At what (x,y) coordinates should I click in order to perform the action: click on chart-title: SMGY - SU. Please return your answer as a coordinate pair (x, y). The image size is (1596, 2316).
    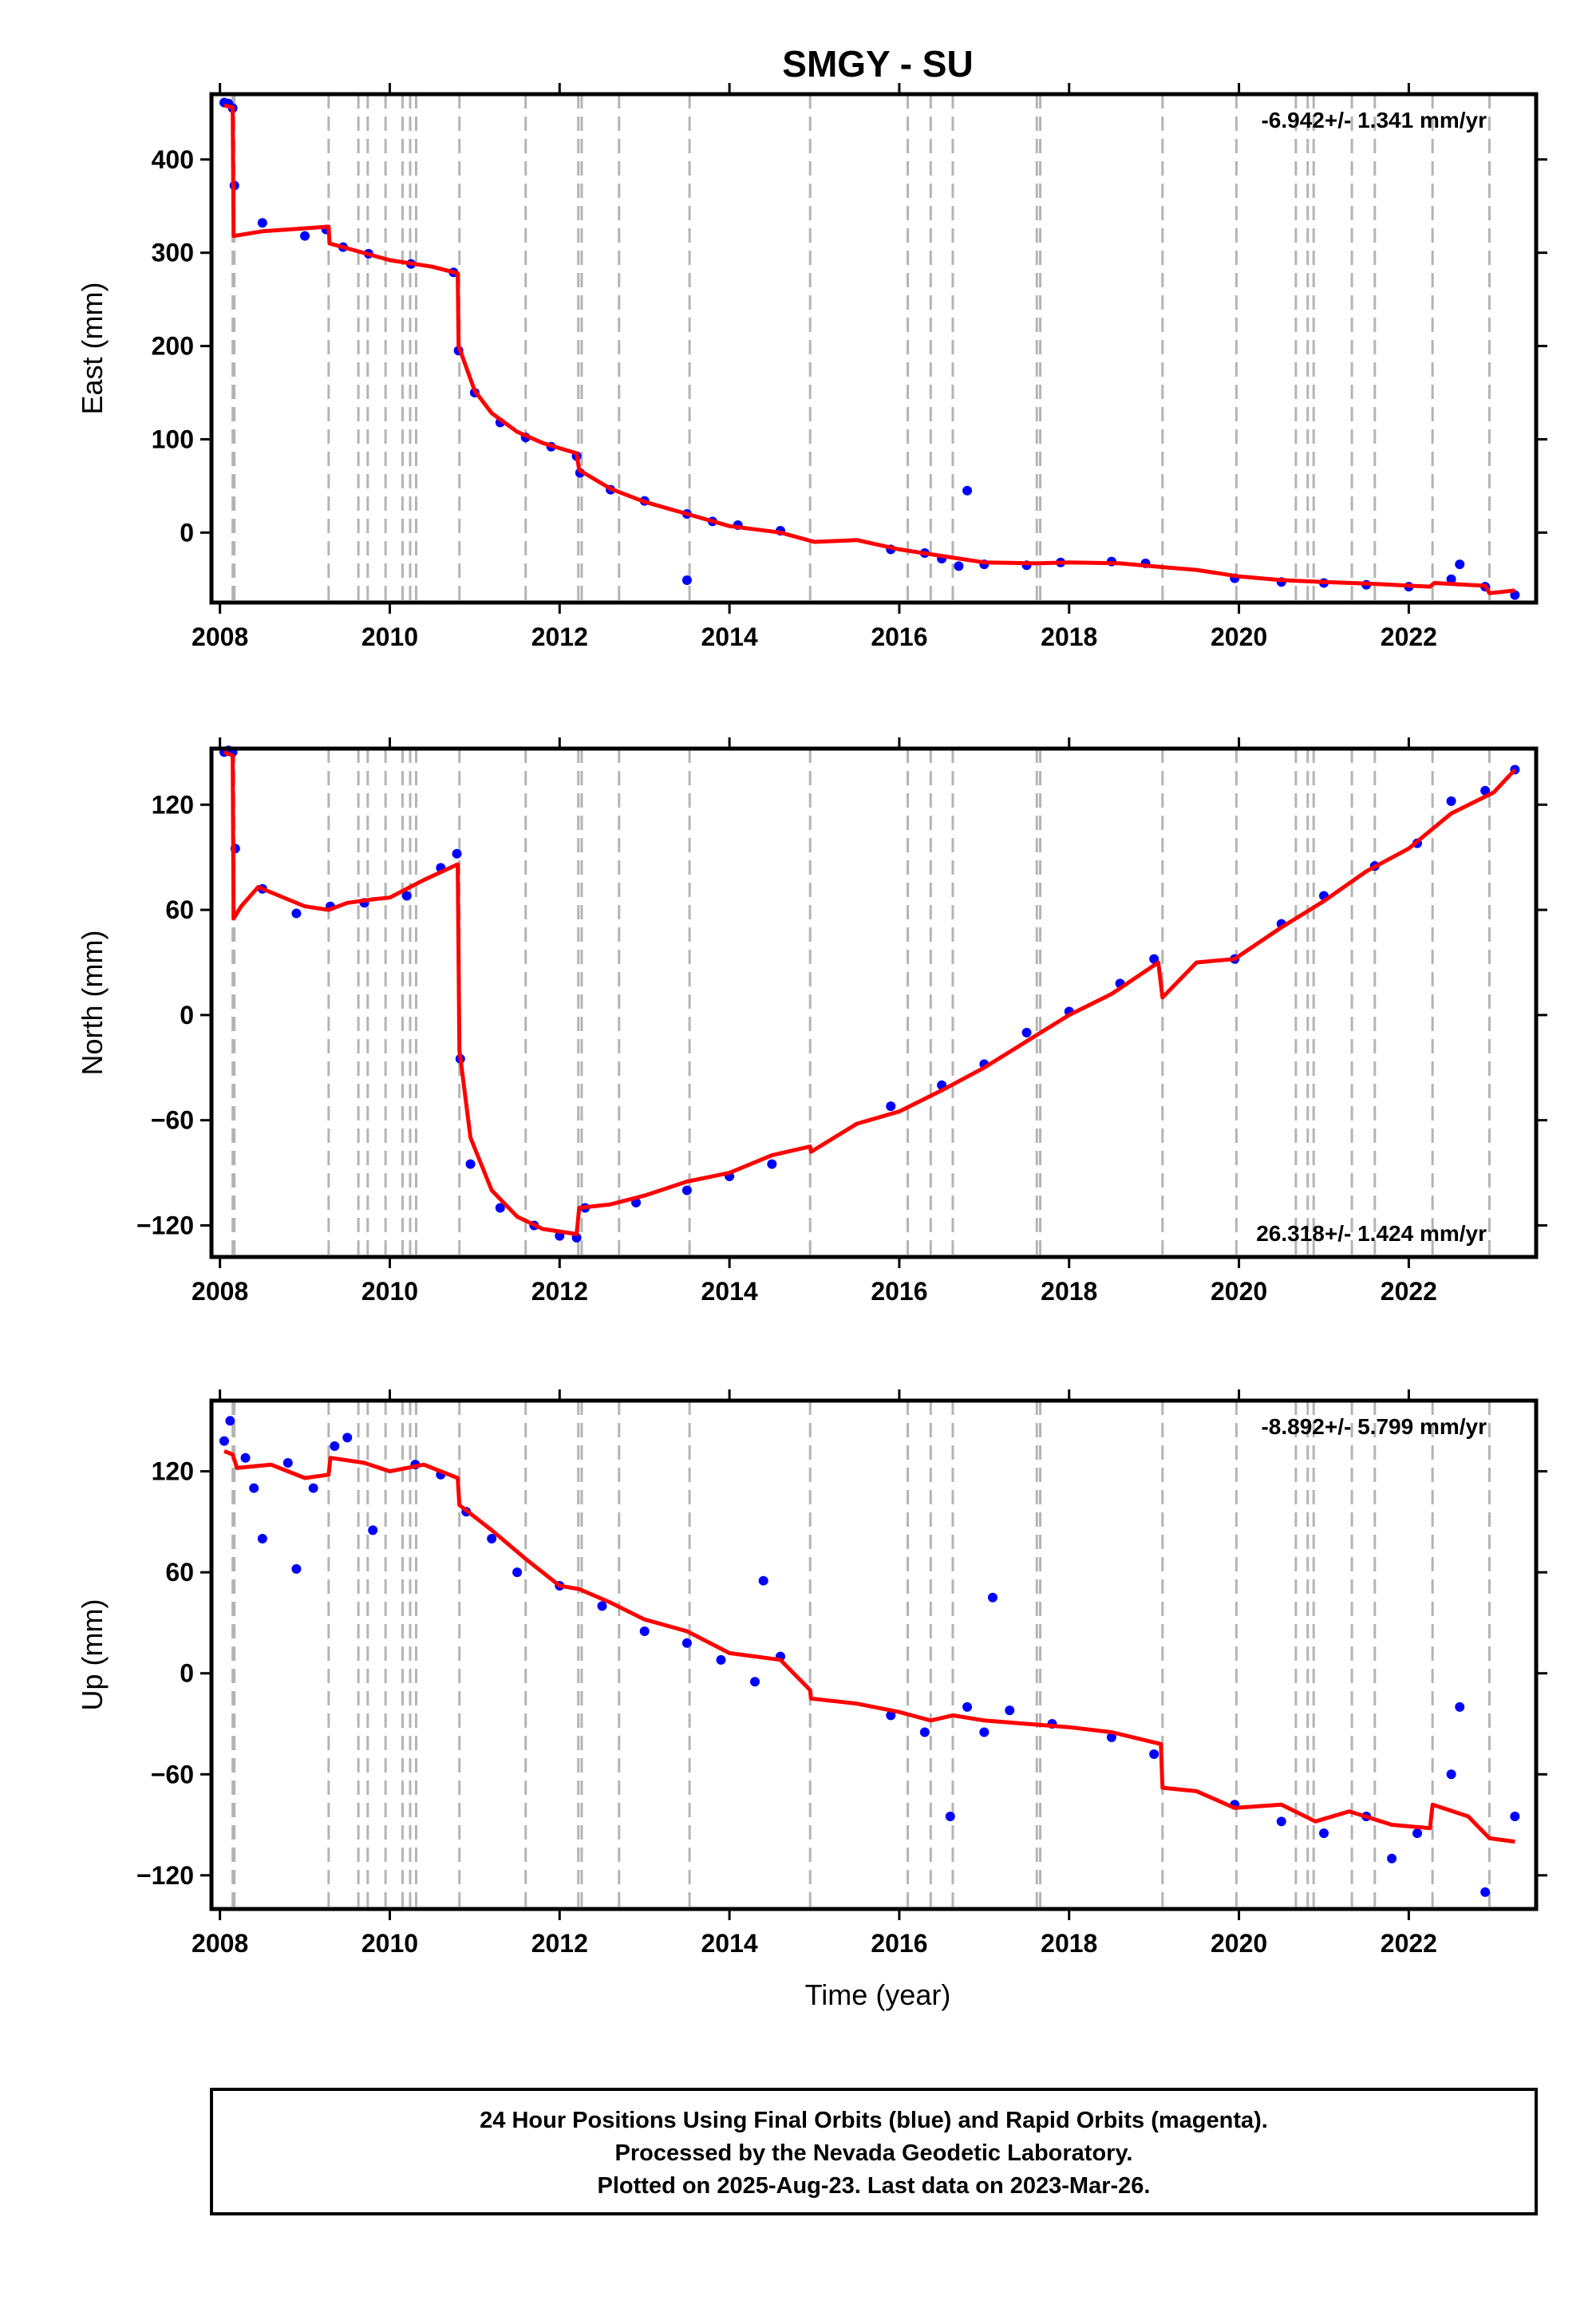
    Looking at the image, I should click on (878, 64).